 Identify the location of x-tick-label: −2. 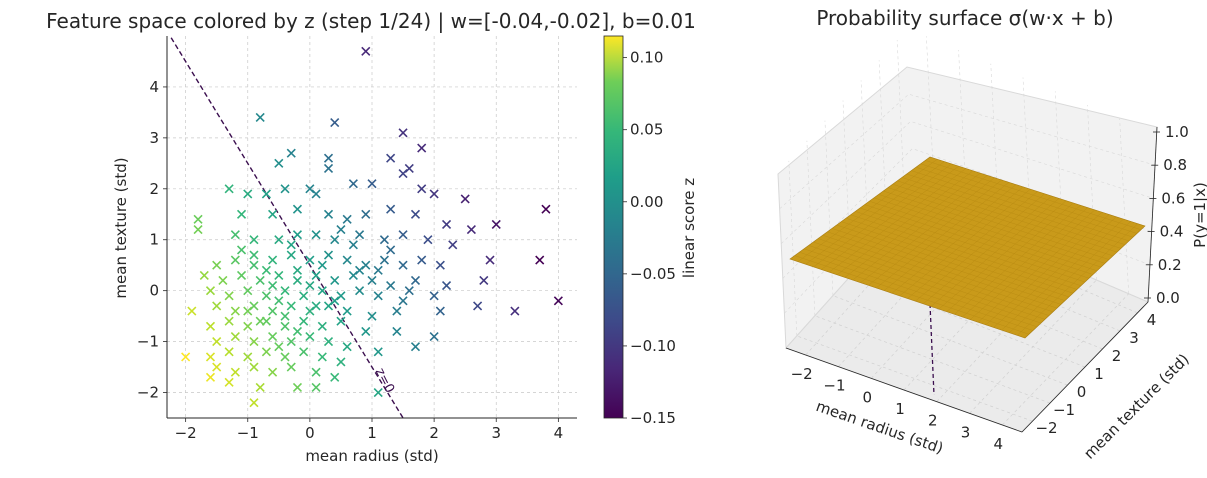
(186, 433).